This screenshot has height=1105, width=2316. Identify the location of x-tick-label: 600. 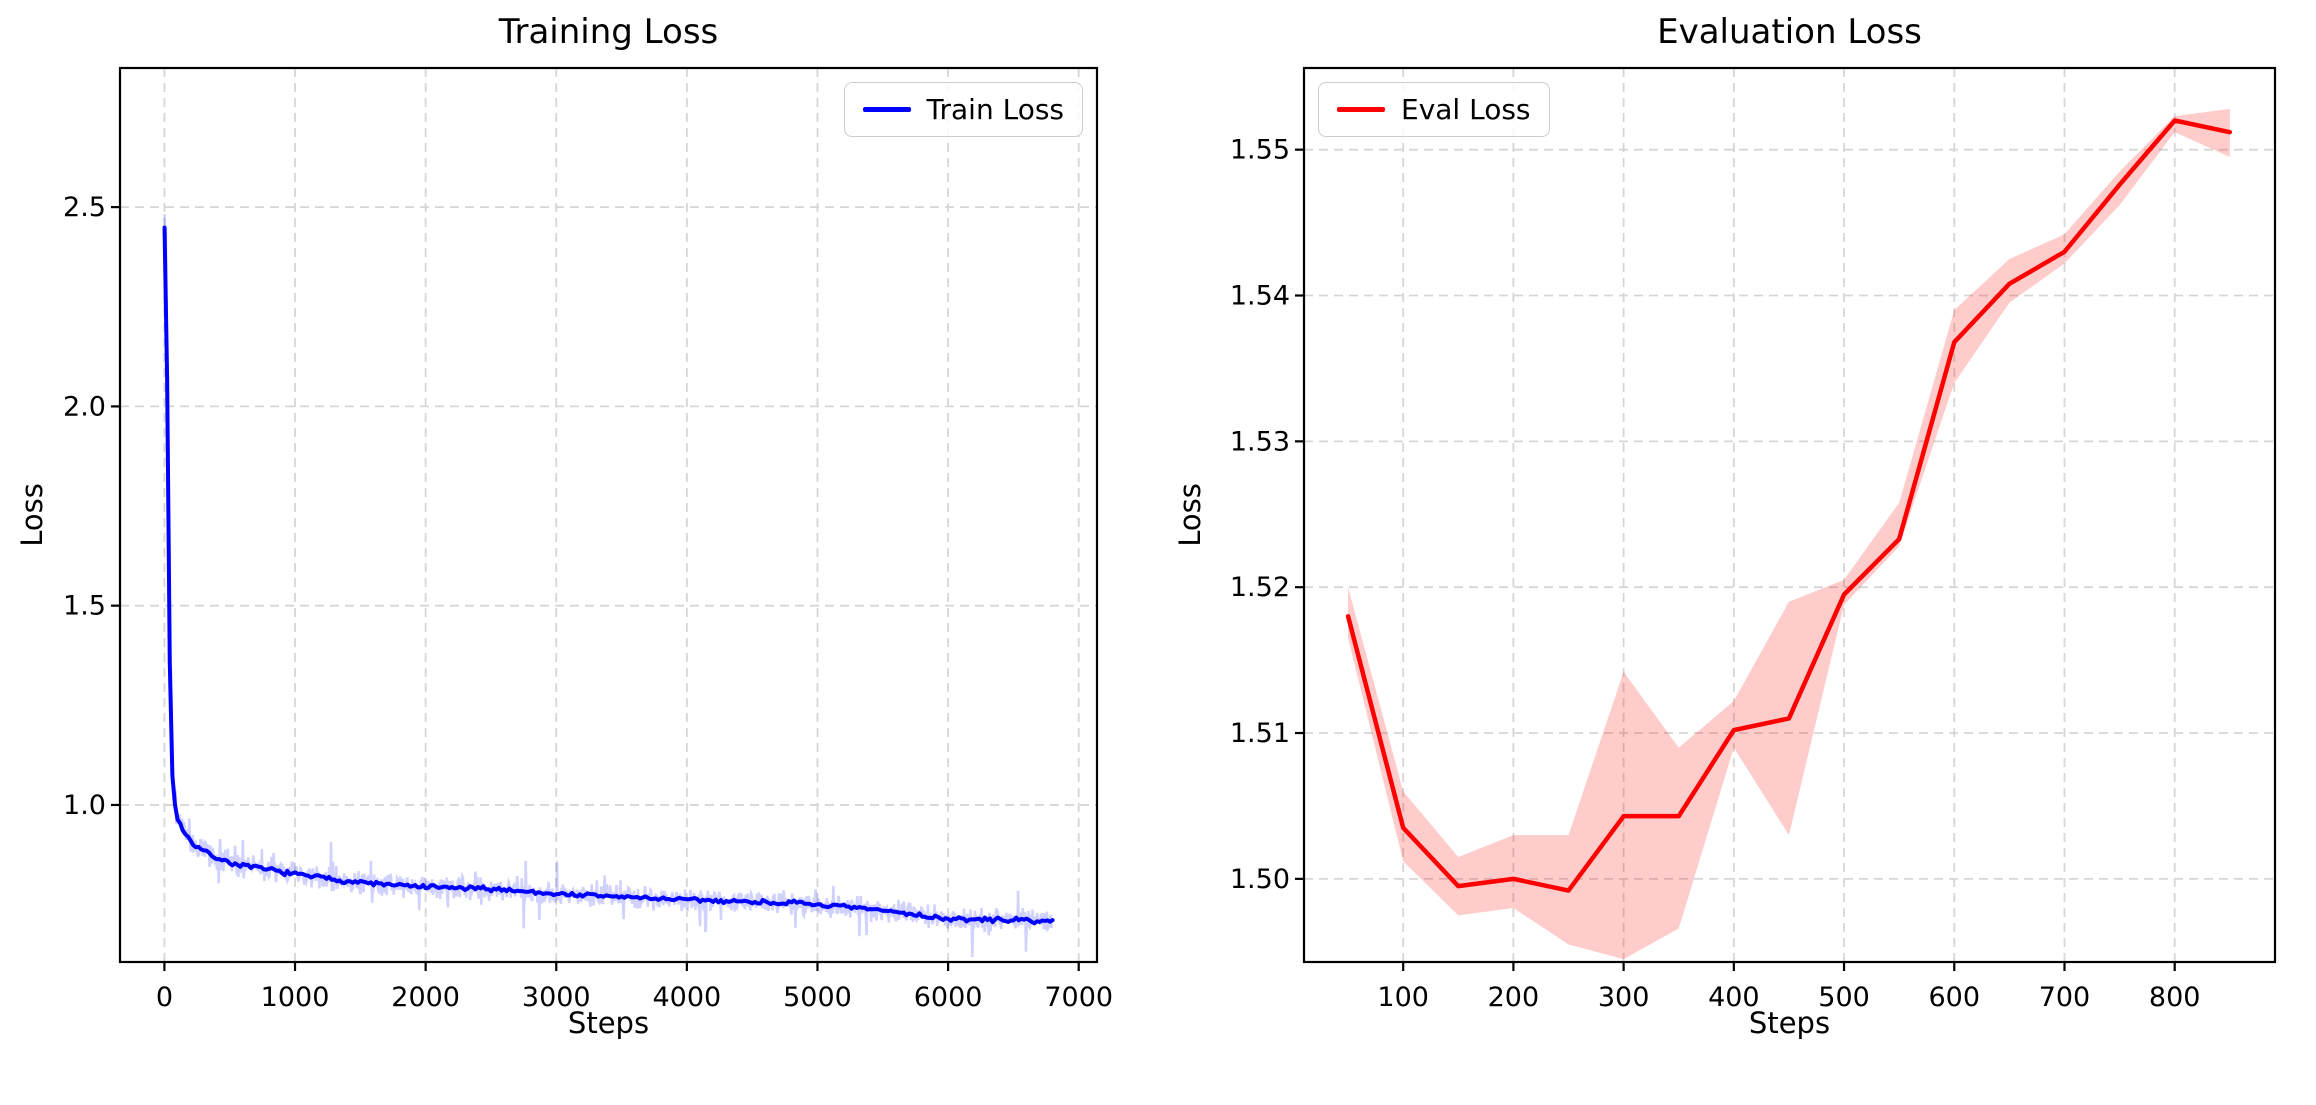
(1954, 997).